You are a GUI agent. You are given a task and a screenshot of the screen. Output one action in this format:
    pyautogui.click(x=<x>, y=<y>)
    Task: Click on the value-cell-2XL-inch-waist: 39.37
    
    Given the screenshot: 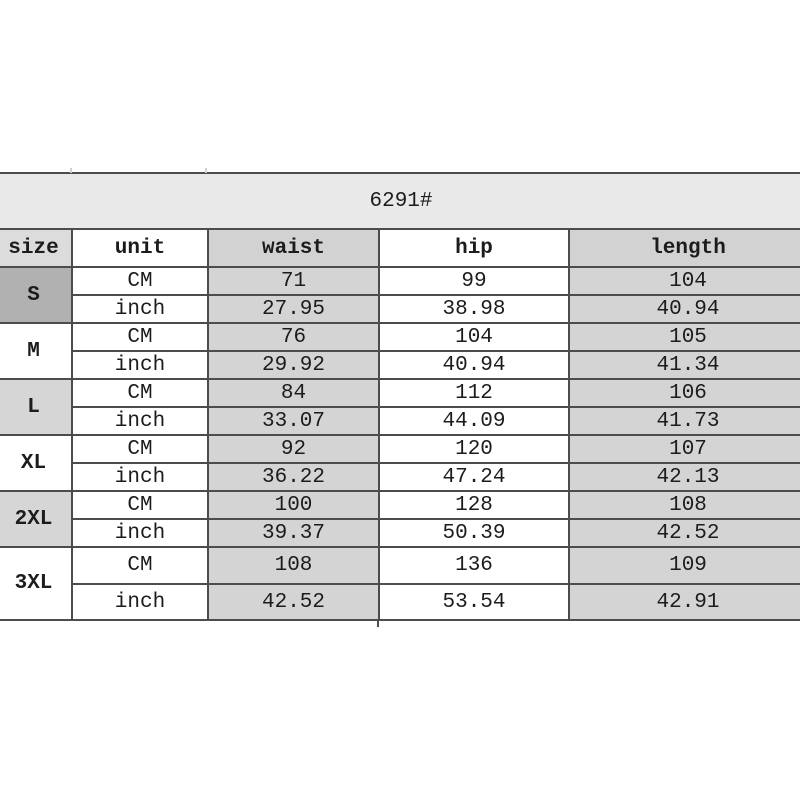 What is the action you would take?
    pyautogui.click(x=293, y=533)
    